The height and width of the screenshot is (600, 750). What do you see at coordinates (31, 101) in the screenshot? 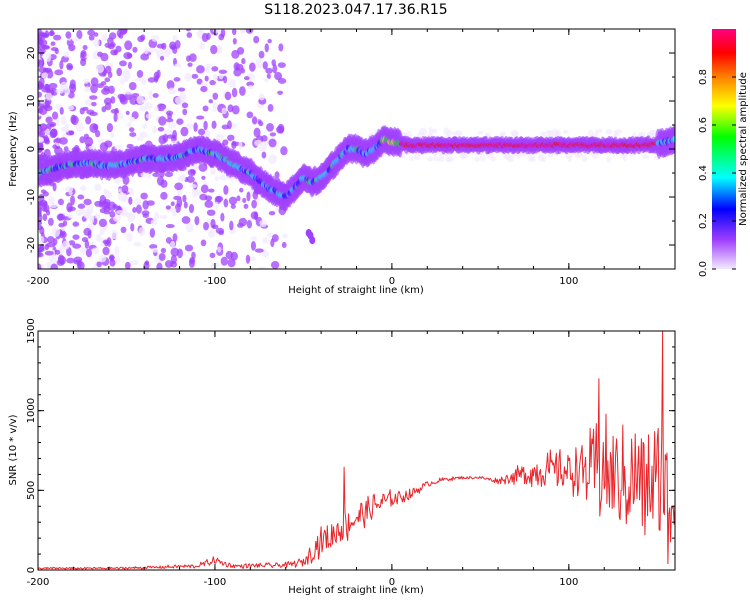
I see `y-tick-label: 10` at bounding box center [31, 101].